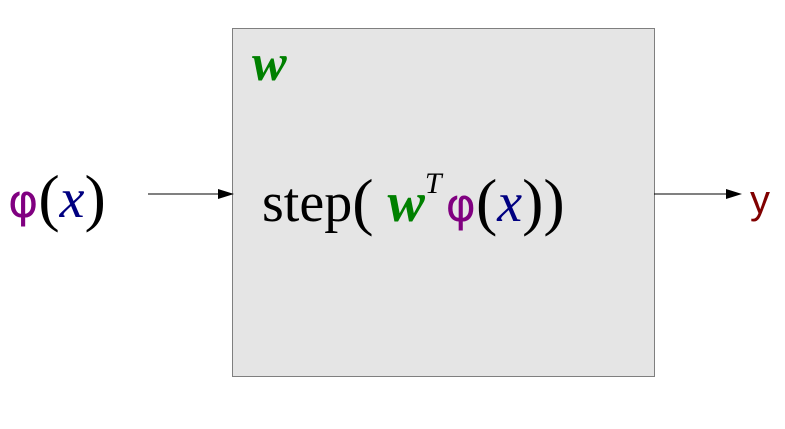  I want to click on box-weight-label: w, so click(269, 63).